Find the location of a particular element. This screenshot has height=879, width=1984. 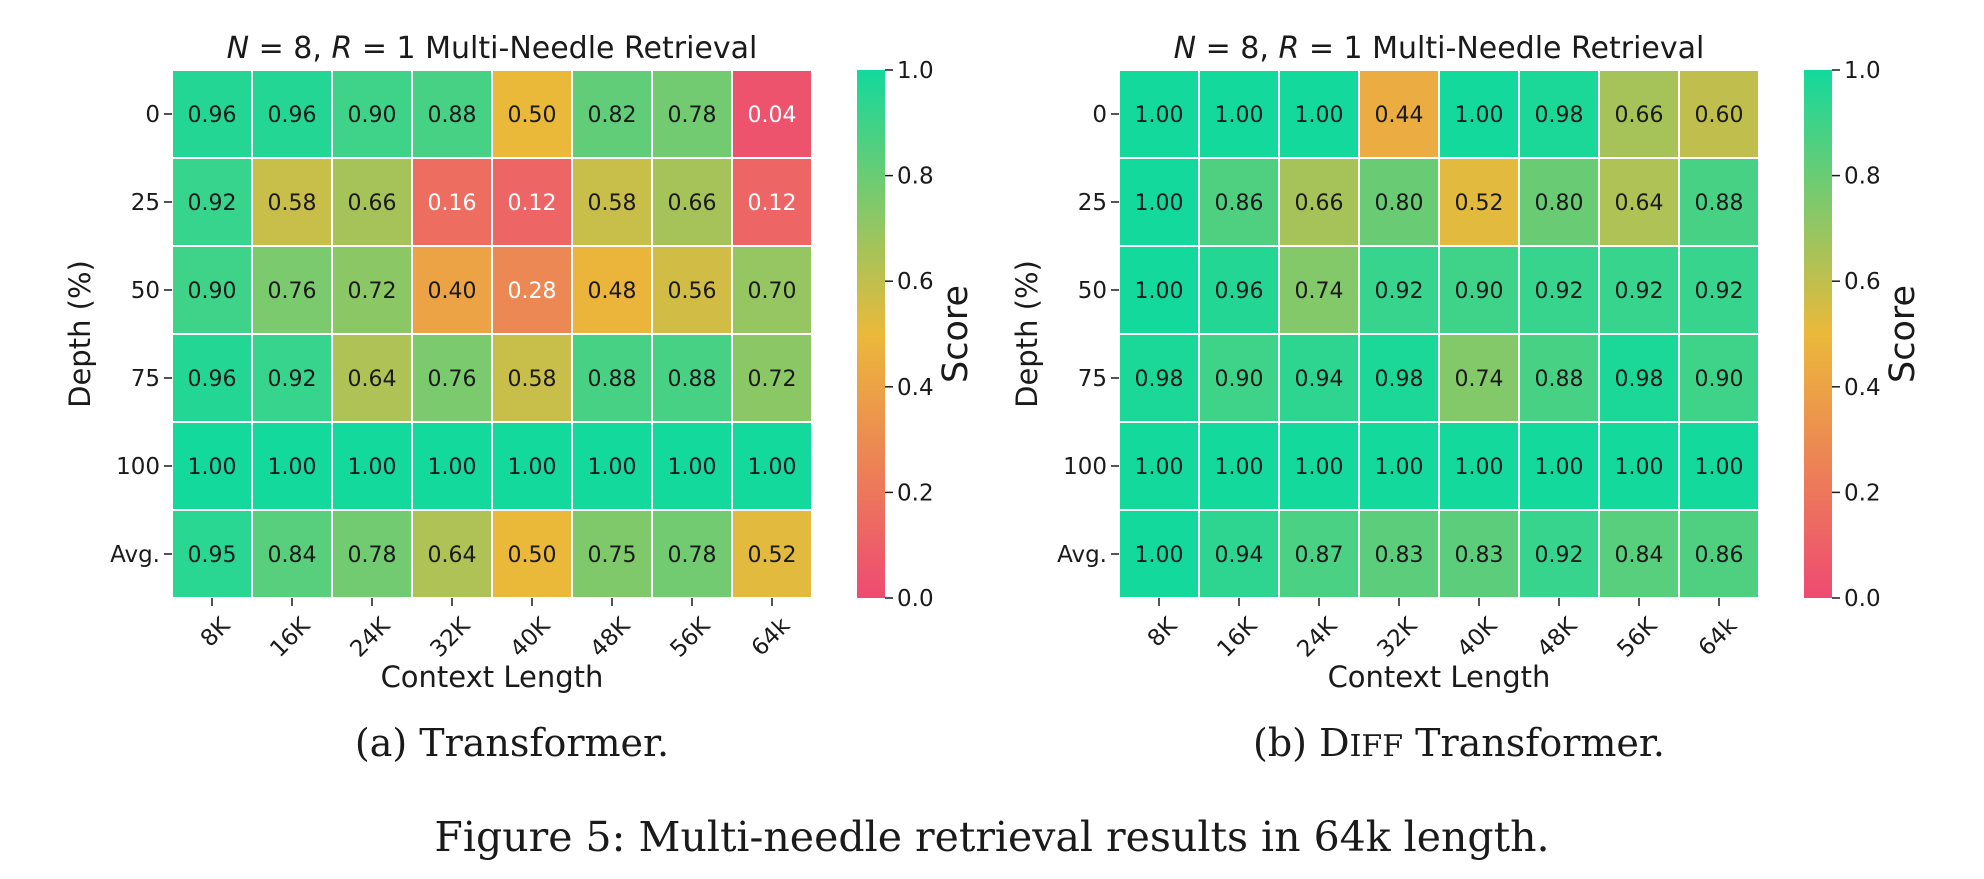

cell-value-label: 0.75 is located at coordinates (612, 555).